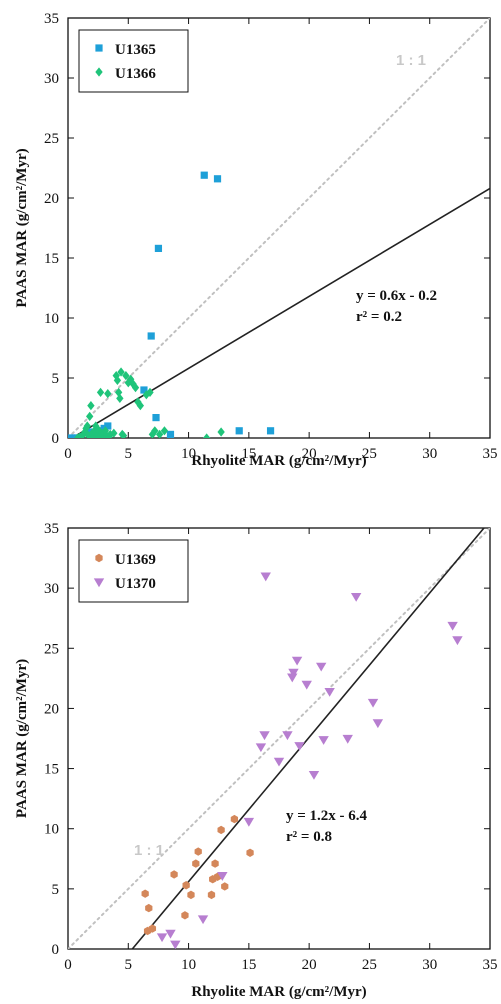 Image resolution: width=501 pixels, height=1004 pixels. What do you see at coordinates (135, 560) in the screenshot?
I see `legend-label-u1369: U1369` at bounding box center [135, 560].